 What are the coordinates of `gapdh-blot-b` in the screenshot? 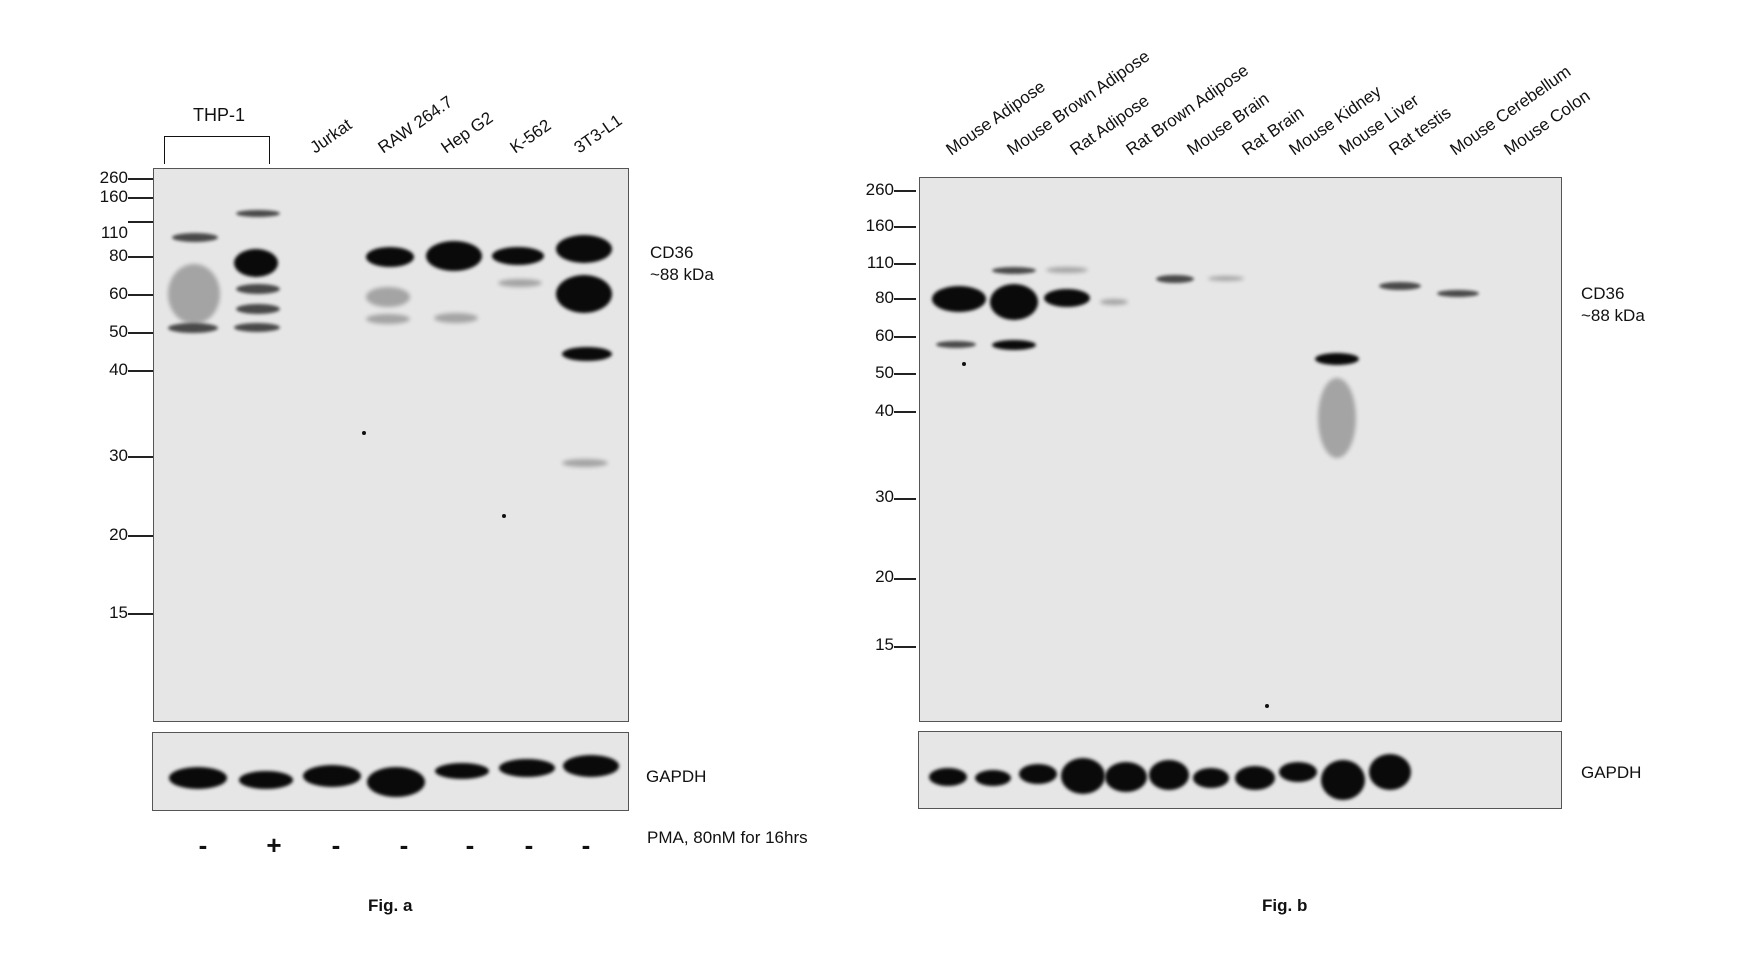 It's located at (1240, 770).